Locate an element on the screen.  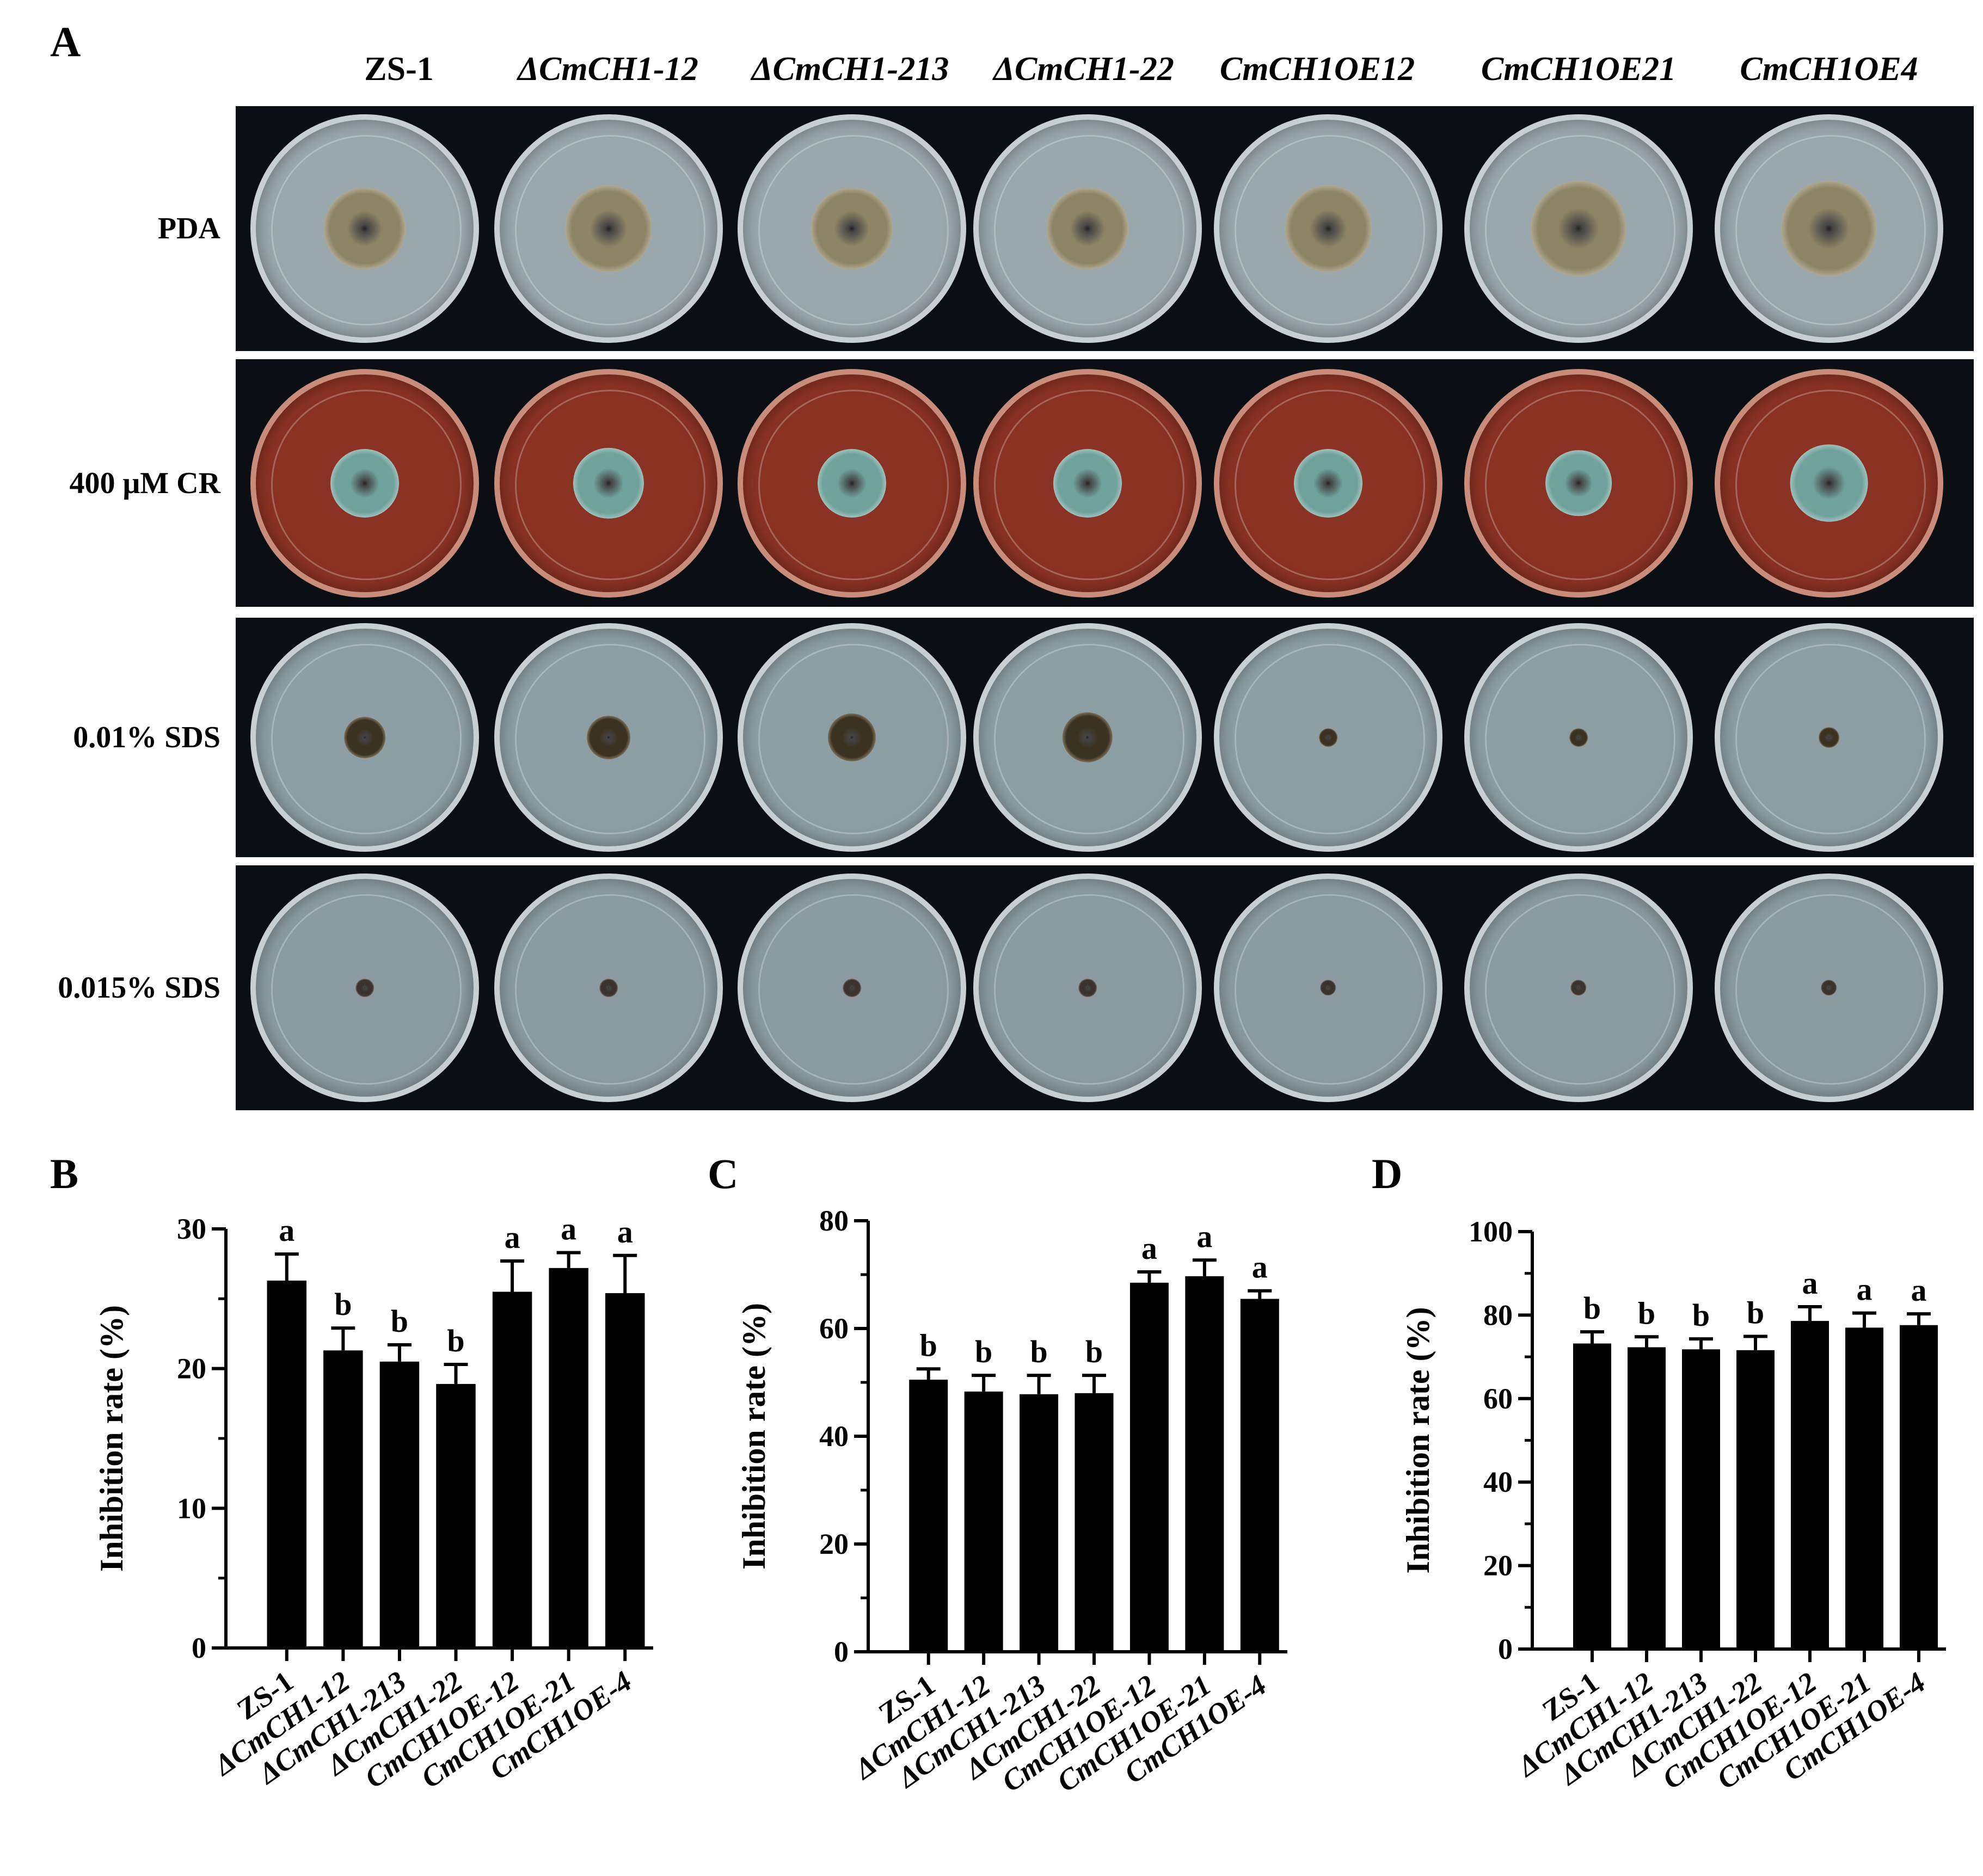
strain-header: CmCH1OE4 is located at coordinates (1829, 69).